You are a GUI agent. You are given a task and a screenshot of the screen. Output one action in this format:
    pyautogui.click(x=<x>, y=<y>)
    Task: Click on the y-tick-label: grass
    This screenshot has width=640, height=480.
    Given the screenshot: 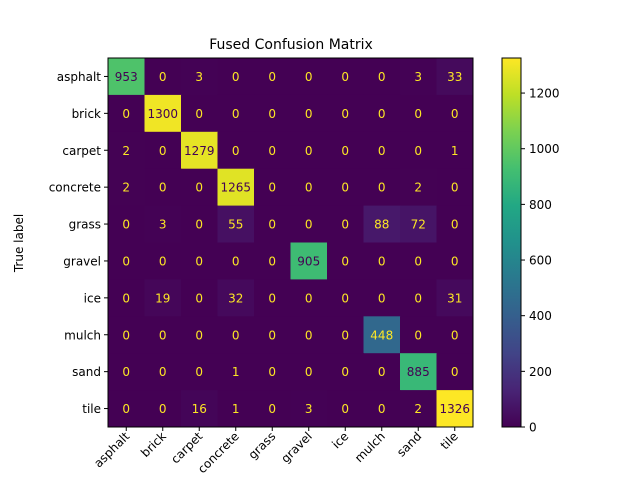 What is the action you would take?
    pyautogui.click(x=85, y=225)
    